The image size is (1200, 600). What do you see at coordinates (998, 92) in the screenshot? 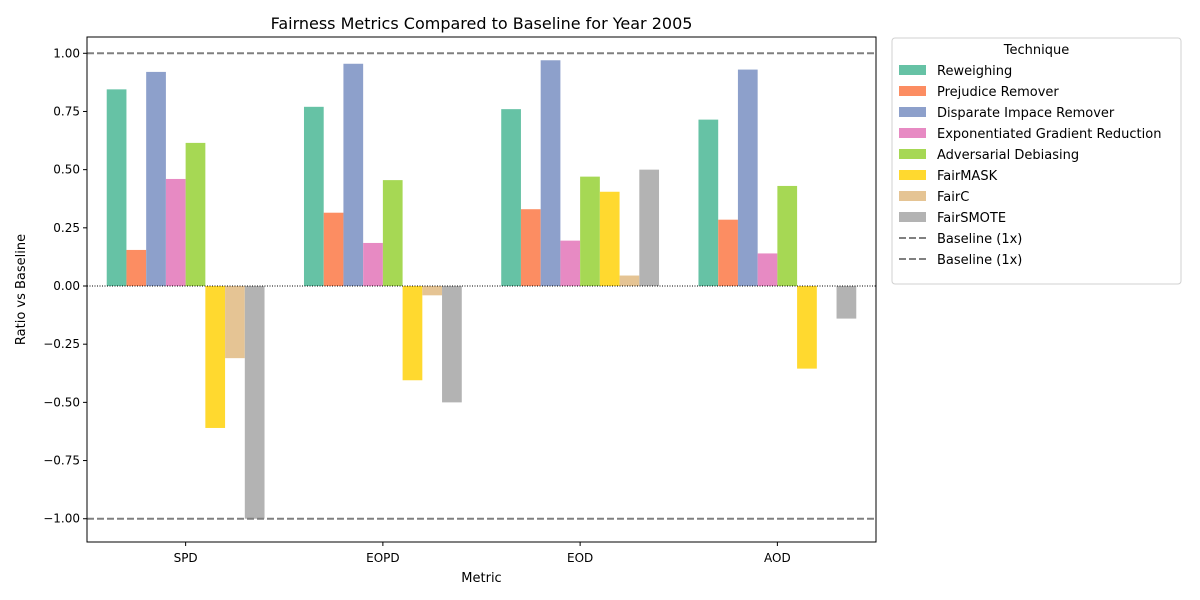
I see `legend-label: Prejudice Remover` at bounding box center [998, 92].